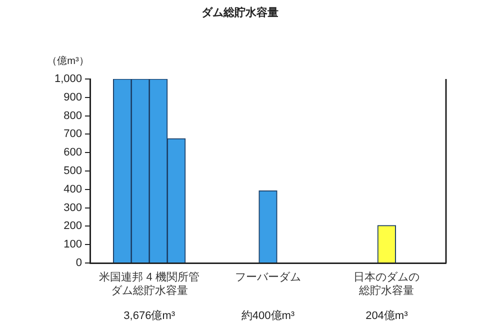 This screenshot has height=331, width=480. Describe the element at coordinates (268, 278) in the screenshot. I see `x-tick-label: フーバーダム` at that location.